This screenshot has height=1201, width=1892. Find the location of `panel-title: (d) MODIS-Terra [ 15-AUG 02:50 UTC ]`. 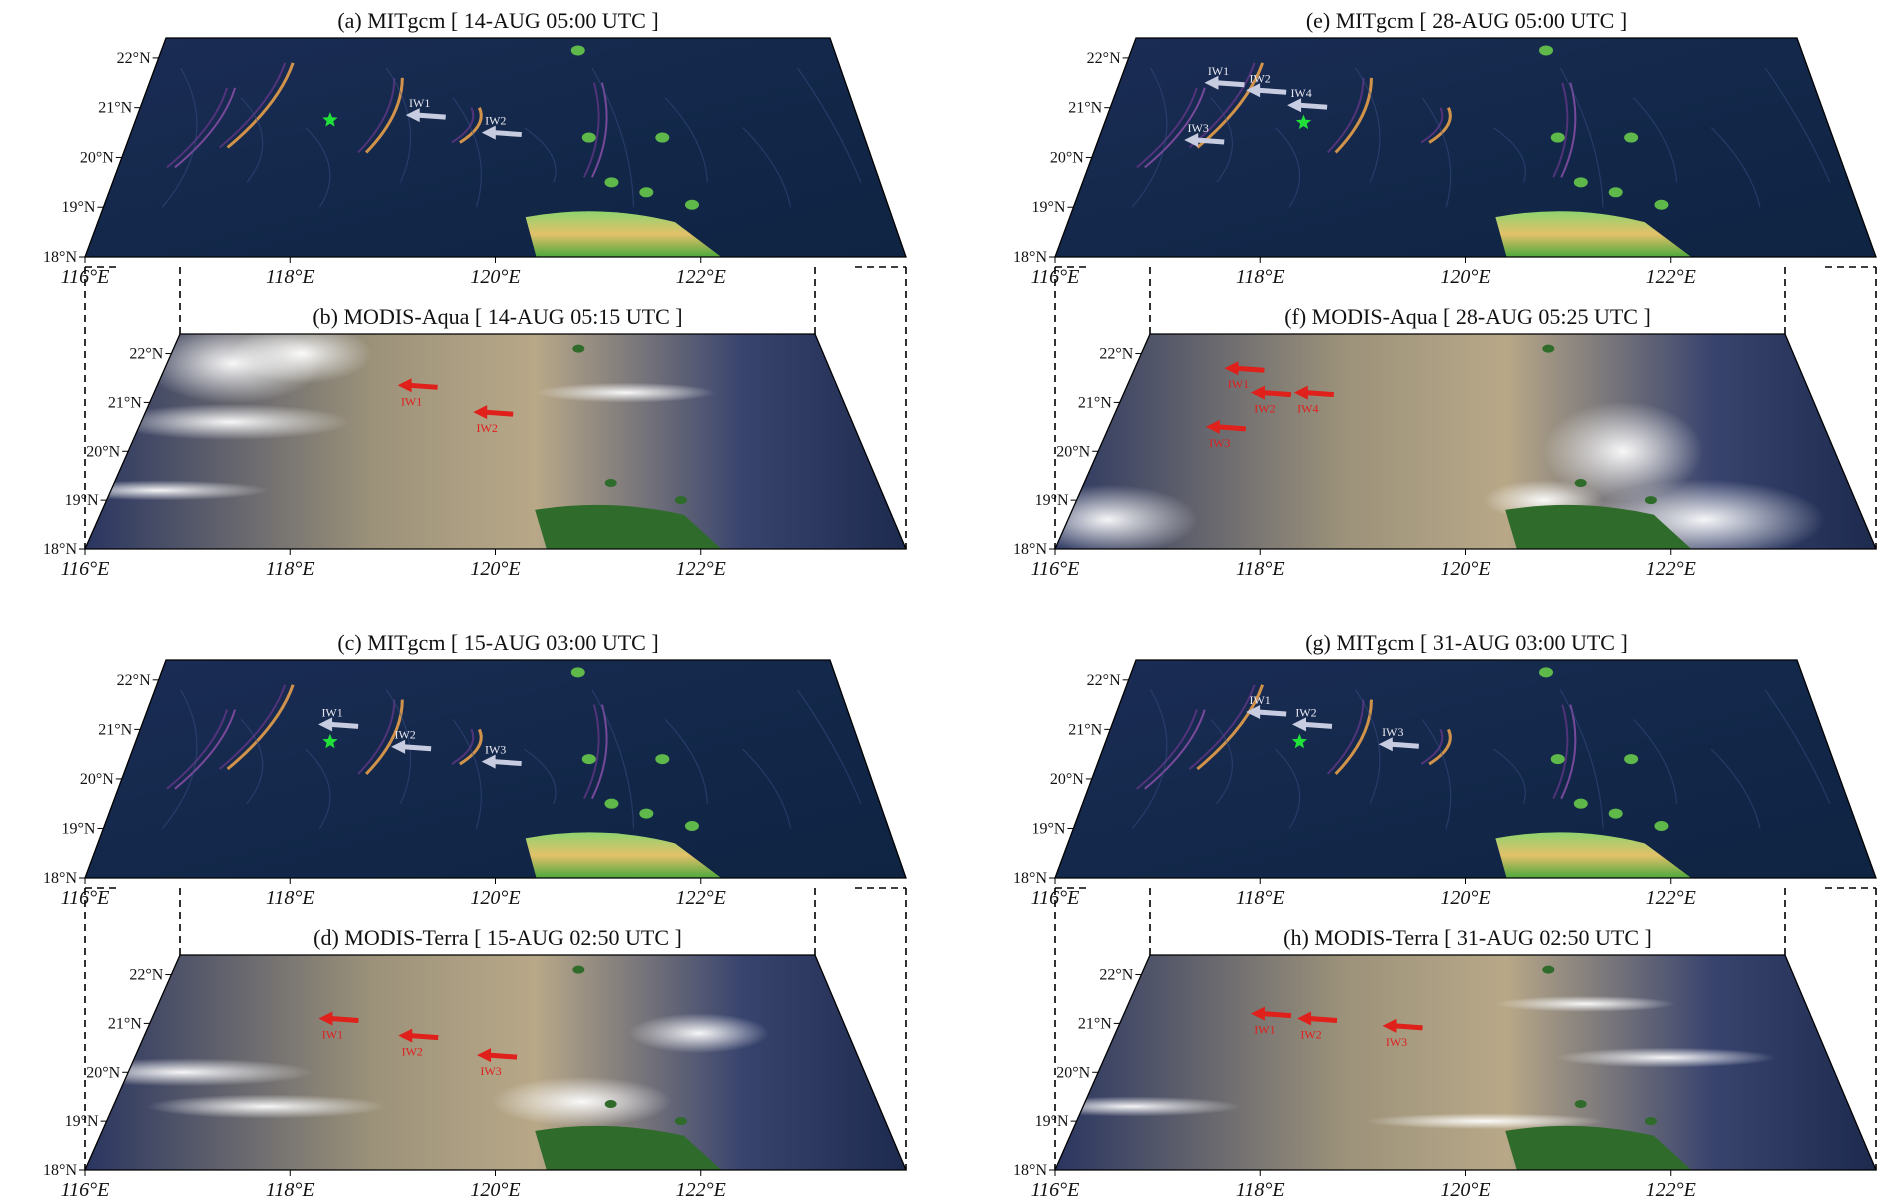

panel-title: (d) MODIS-Terra [ 15-AUG 02:50 UTC ] is located at coordinates (497, 937).